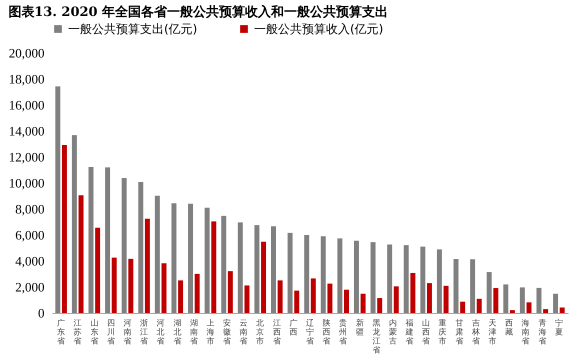 Image resolution: width=588 pixels, height=360 pixels. What do you see at coordinates (198, 12) in the screenshot?
I see `chart-title: 图表13. 2020 年全国各省一般公共预算收入和一般公共预算支出` at bounding box center [198, 12].